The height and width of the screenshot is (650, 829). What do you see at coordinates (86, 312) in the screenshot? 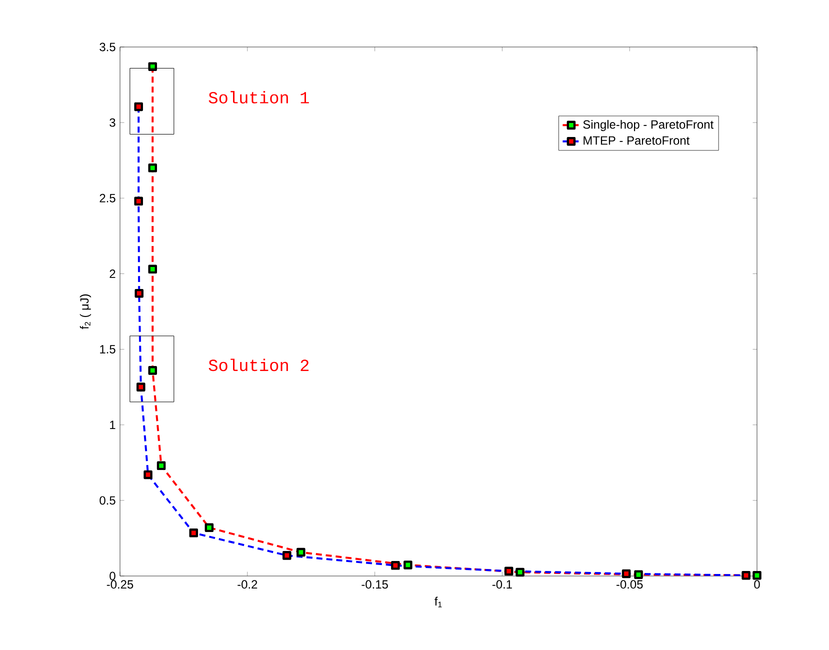
I see `y-axis-title: f$_{2}$ ( μJ)` at bounding box center [86, 312].